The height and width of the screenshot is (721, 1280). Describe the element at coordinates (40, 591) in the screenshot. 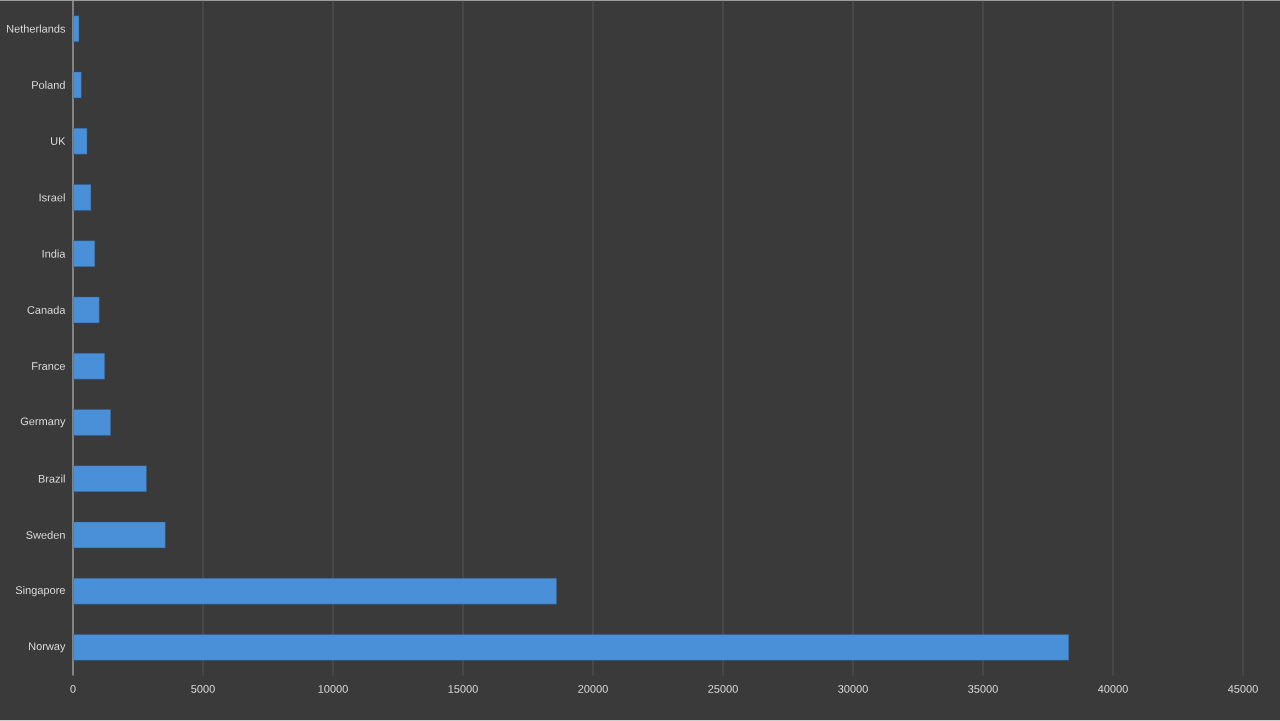

I see `y-tick-label: Singapore` at that location.